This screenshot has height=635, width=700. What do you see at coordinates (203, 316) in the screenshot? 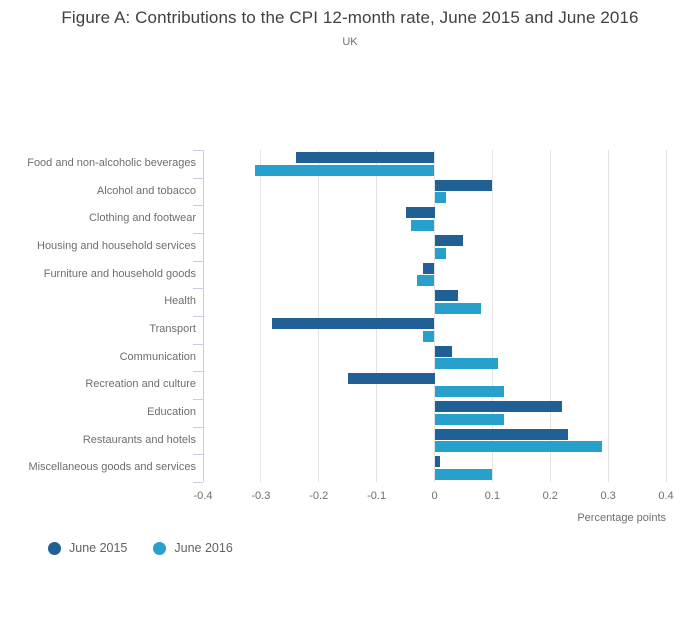
I see `y-axis-line` at bounding box center [203, 316].